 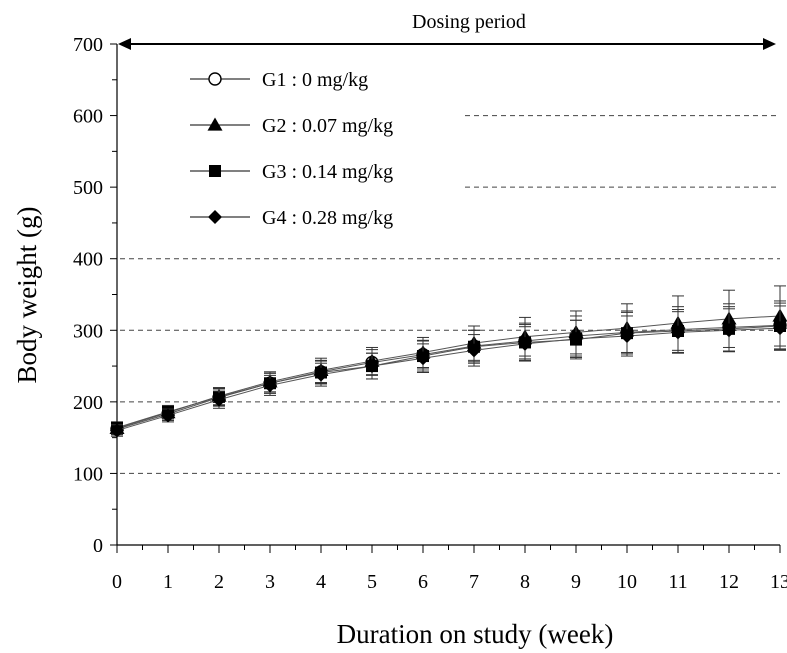 I want to click on x-tick-label-12: 12, so click(x=729, y=582).